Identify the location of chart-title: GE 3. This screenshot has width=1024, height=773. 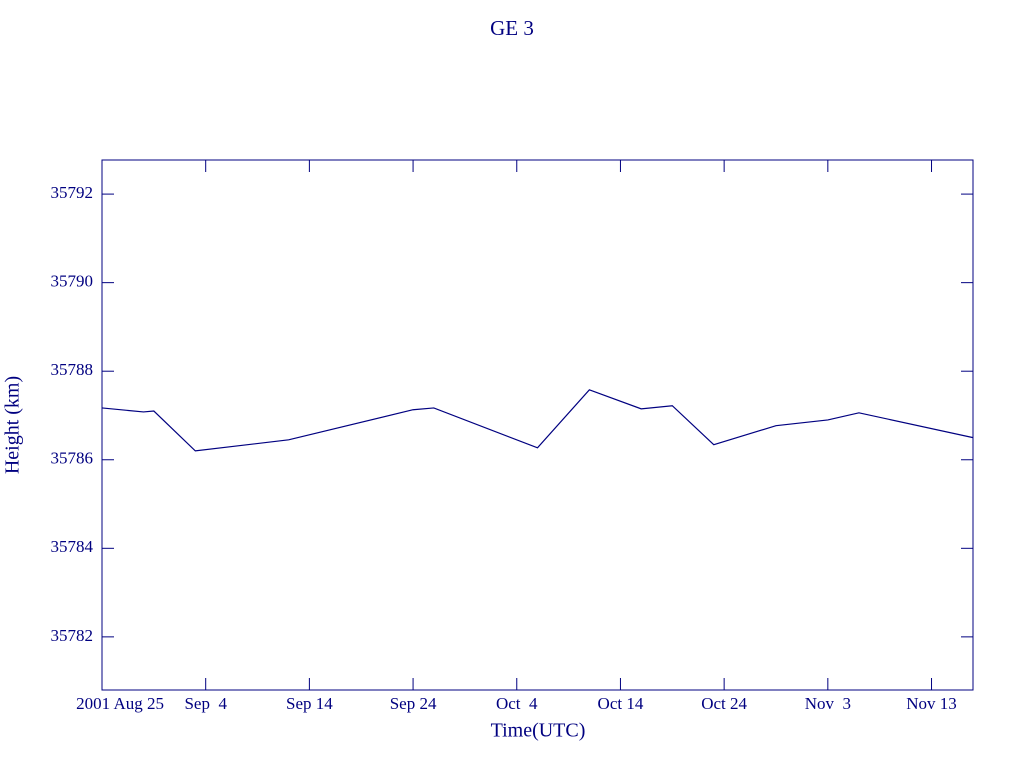
(512, 28).